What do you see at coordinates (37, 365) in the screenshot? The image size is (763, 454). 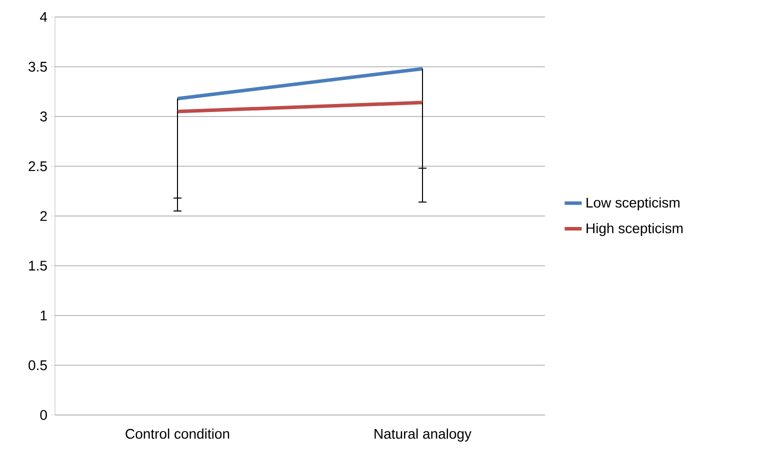 I see `y-tick-label: 0.5` at bounding box center [37, 365].